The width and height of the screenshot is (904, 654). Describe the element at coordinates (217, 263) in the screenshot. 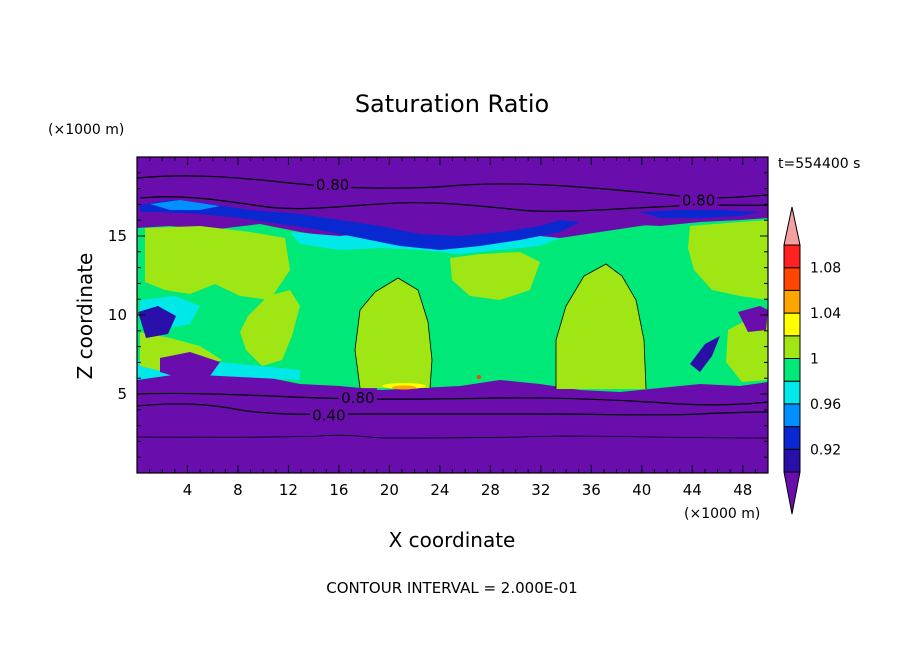

I see `yg-upper-left` at that location.